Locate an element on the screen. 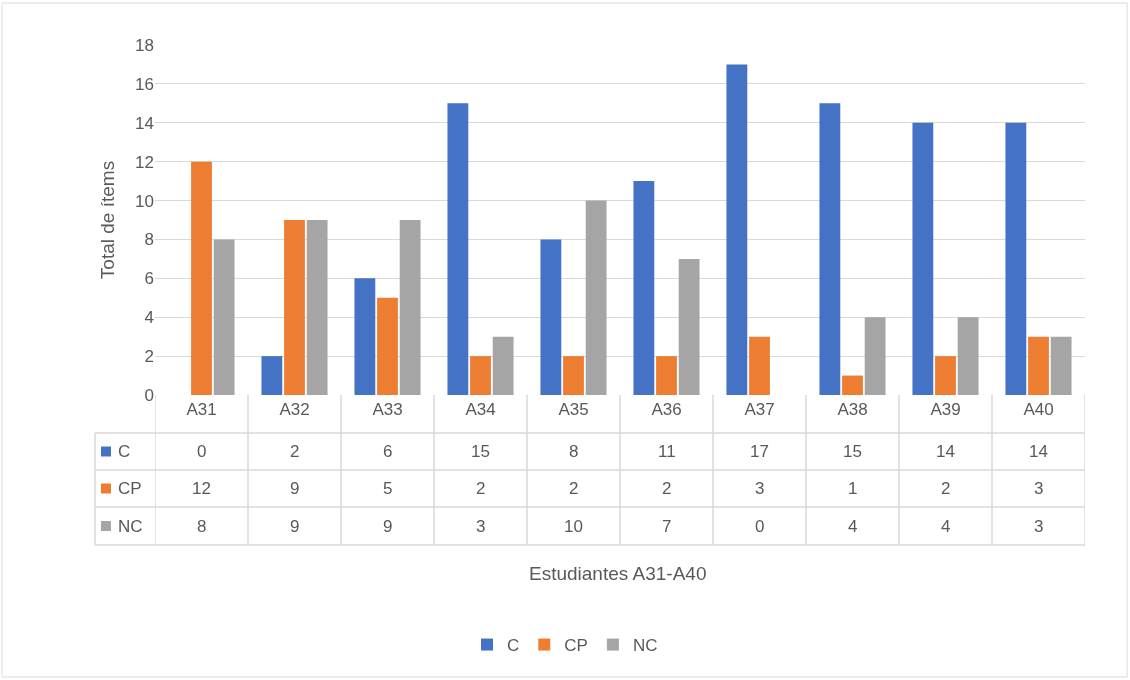 This screenshot has width=1130, height=680. data-label: 12 is located at coordinates (201, 488).